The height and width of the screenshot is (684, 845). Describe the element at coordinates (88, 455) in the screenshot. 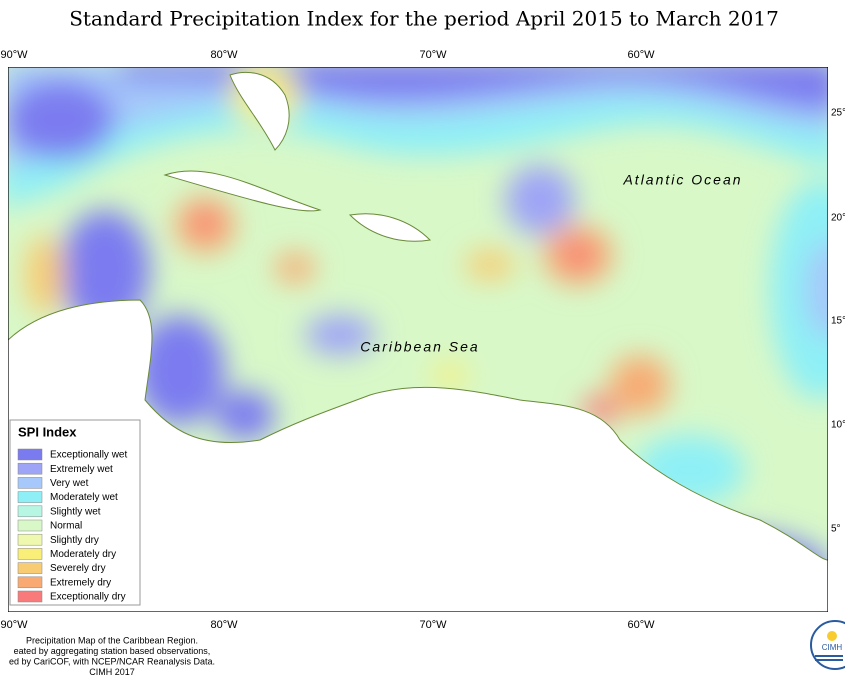

I see `legend-label: Exceptionally wet` at that location.